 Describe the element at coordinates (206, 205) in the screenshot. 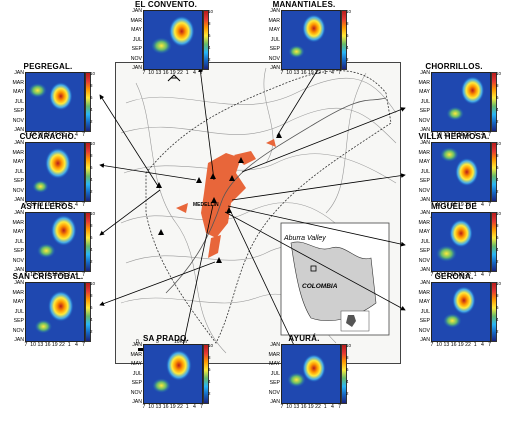

I see `city-label: MEDELLIN` at that location.